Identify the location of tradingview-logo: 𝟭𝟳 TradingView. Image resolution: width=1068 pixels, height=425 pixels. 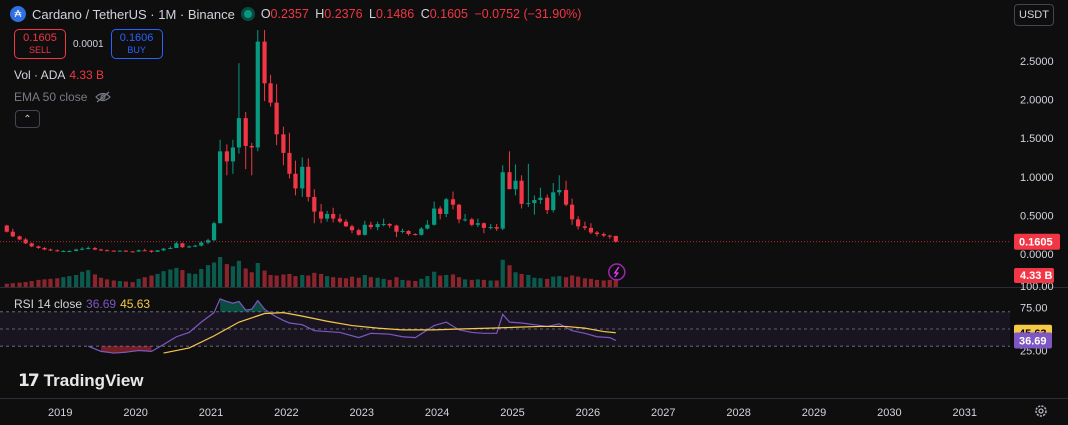
(81, 381).